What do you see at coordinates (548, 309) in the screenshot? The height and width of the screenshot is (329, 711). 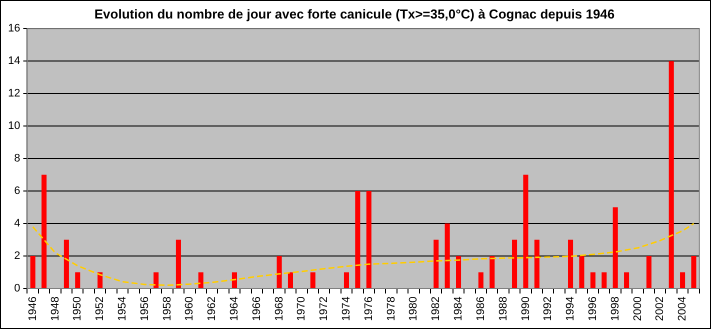 I see `x-tick-label: 1992` at bounding box center [548, 309].